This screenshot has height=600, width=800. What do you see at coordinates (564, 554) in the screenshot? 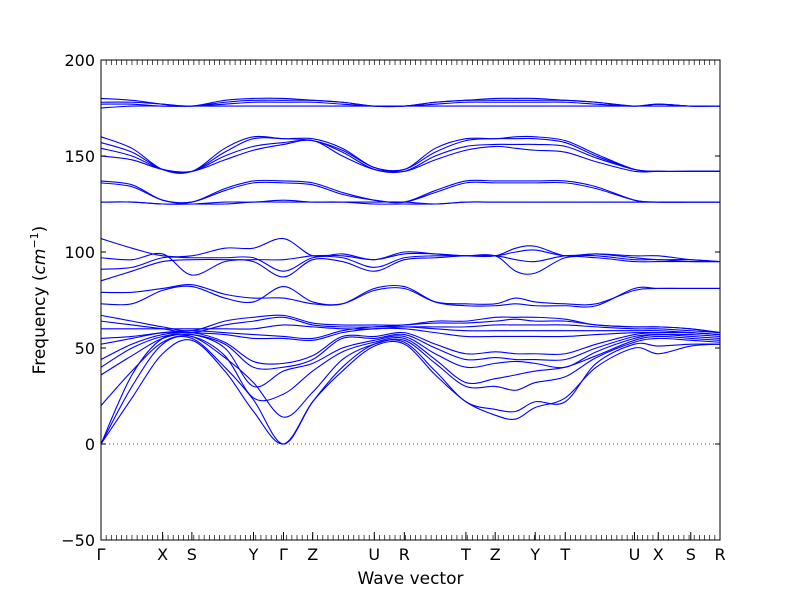
I see `x-tick-label-12: T` at bounding box center [564, 554].